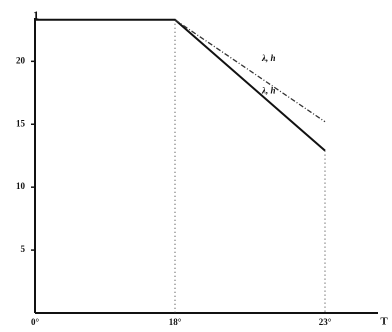 This screenshot has height=332, width=392. What do you see at coordinates (325, 322) in the screenshot?
I see `x-tick-label: 23°` at bounding box center [325, 322].